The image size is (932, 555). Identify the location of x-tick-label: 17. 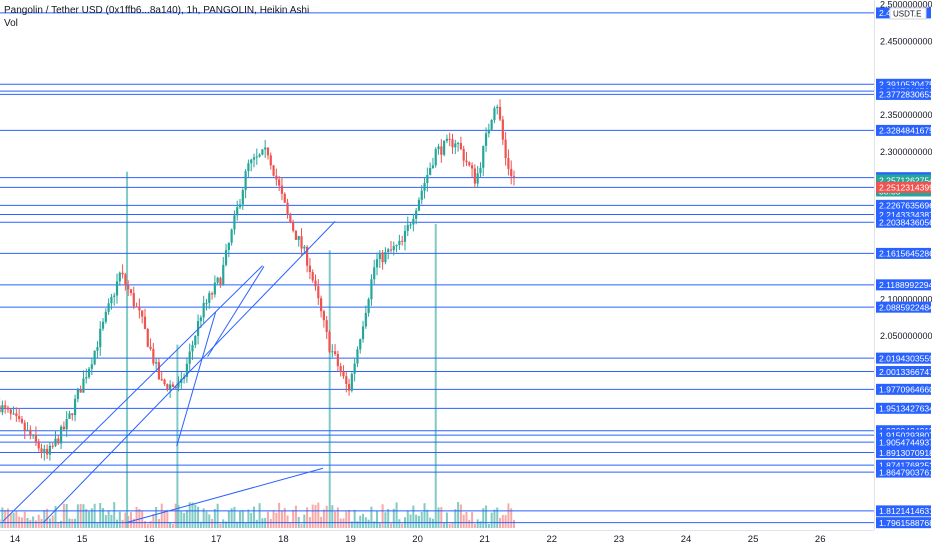
(216, 539).